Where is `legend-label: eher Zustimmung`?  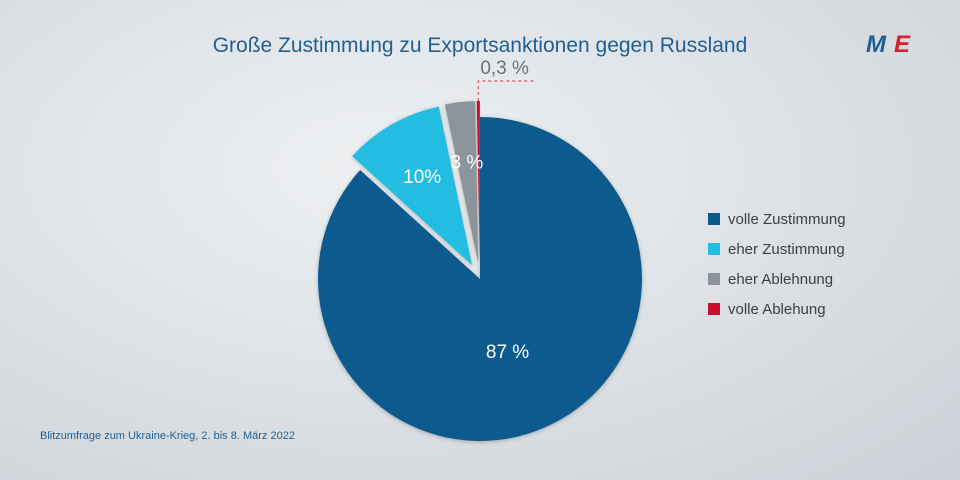
legend-label: eher Zustimmung is located at coordinates (786, 249).